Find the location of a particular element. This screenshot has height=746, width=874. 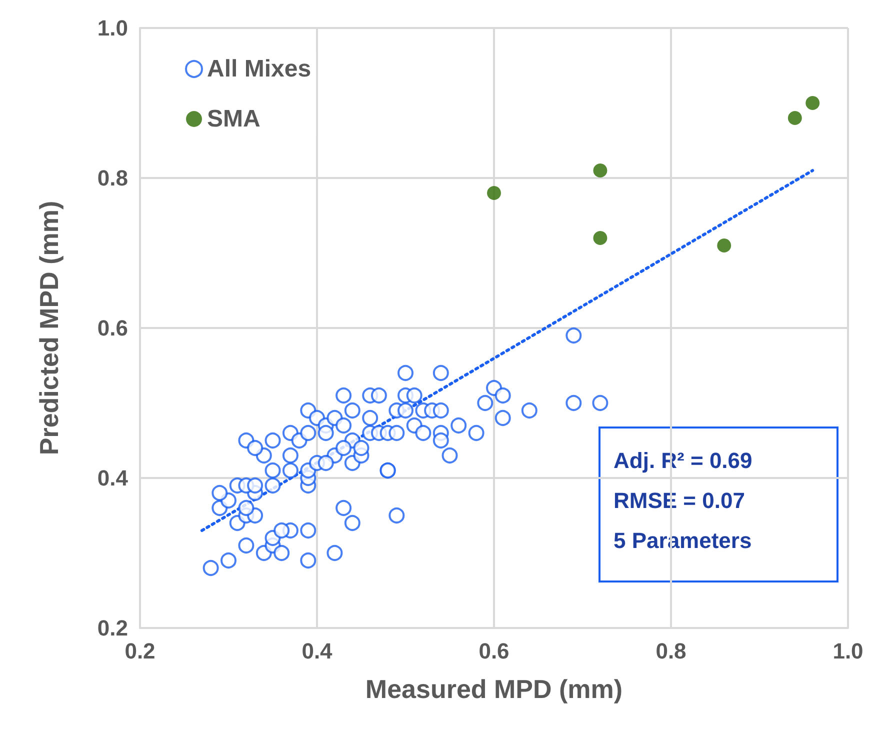

x-tick-label: 0.4 is located at coordinates (318, 651).